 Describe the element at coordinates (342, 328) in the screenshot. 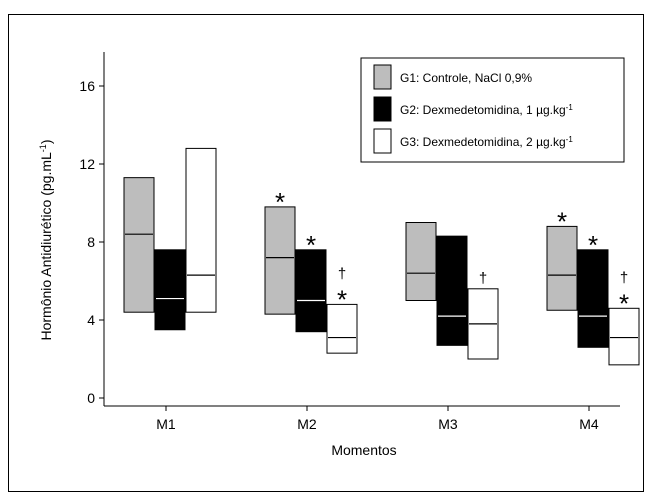

I see `box-g3-m2` at that location.